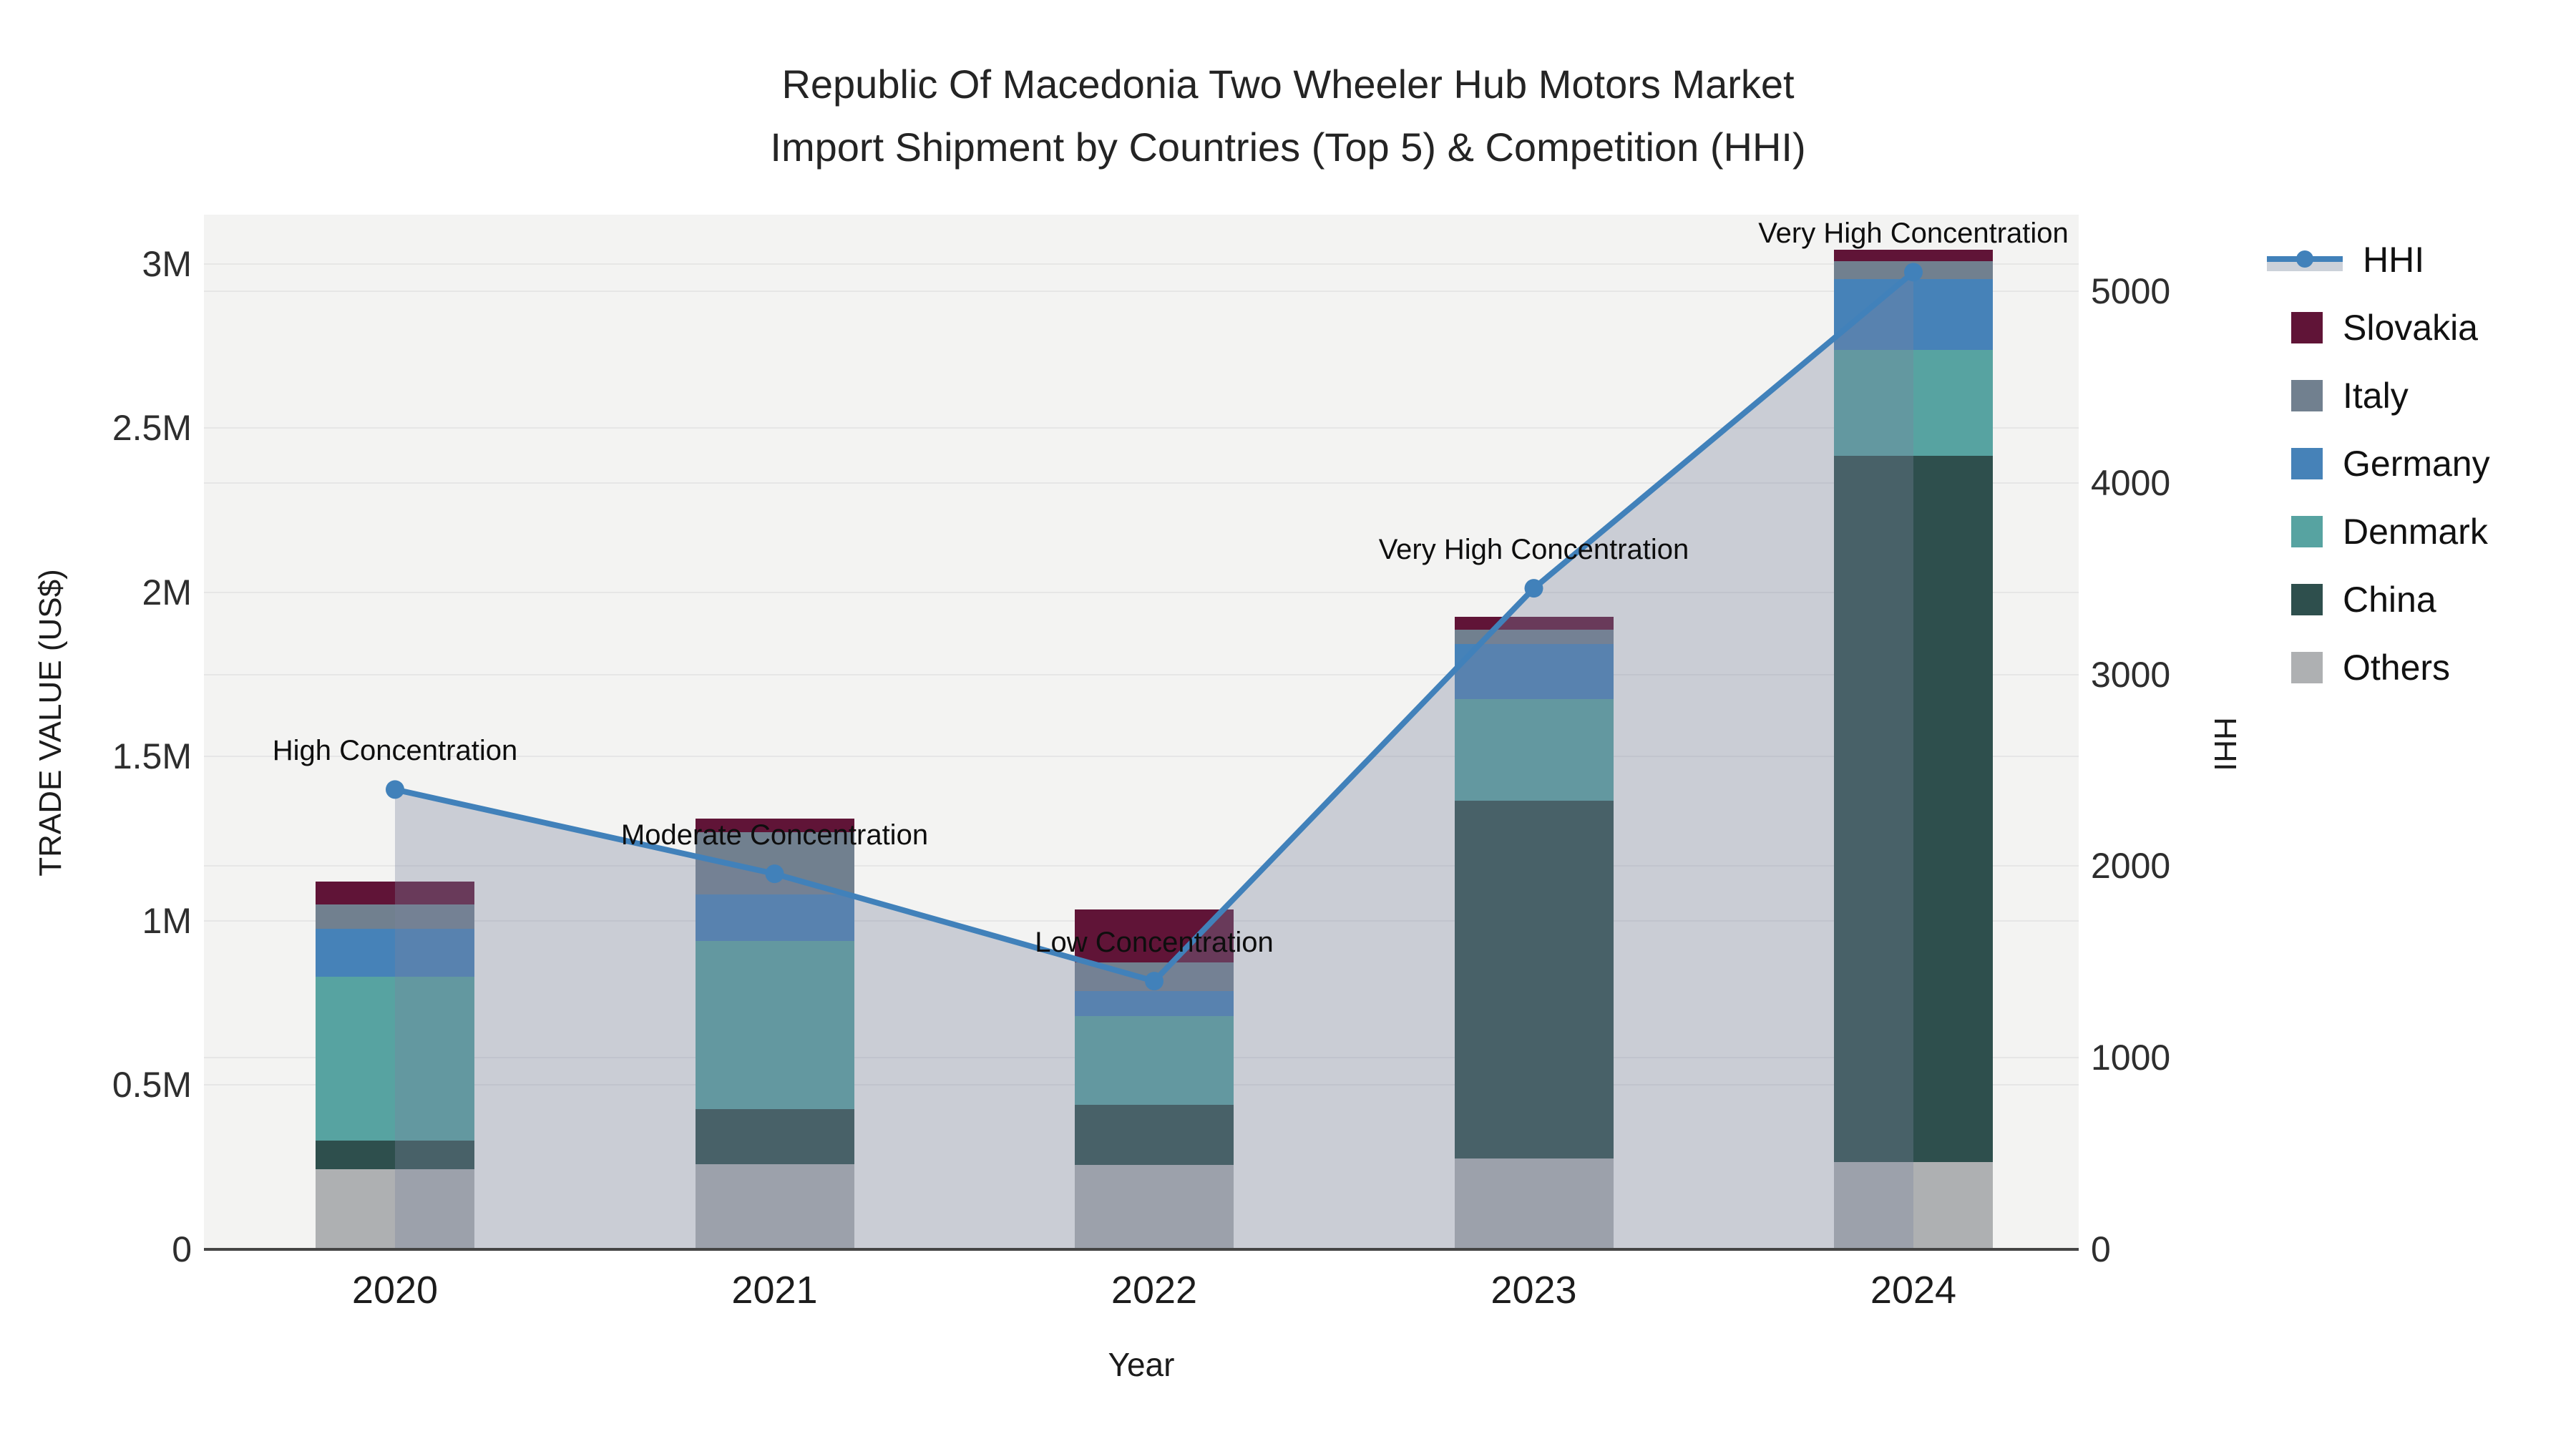 The height and width of the screenshot is (1449, 2576). I want to click on ytick-left-2M: 2M, so click(167, 592).